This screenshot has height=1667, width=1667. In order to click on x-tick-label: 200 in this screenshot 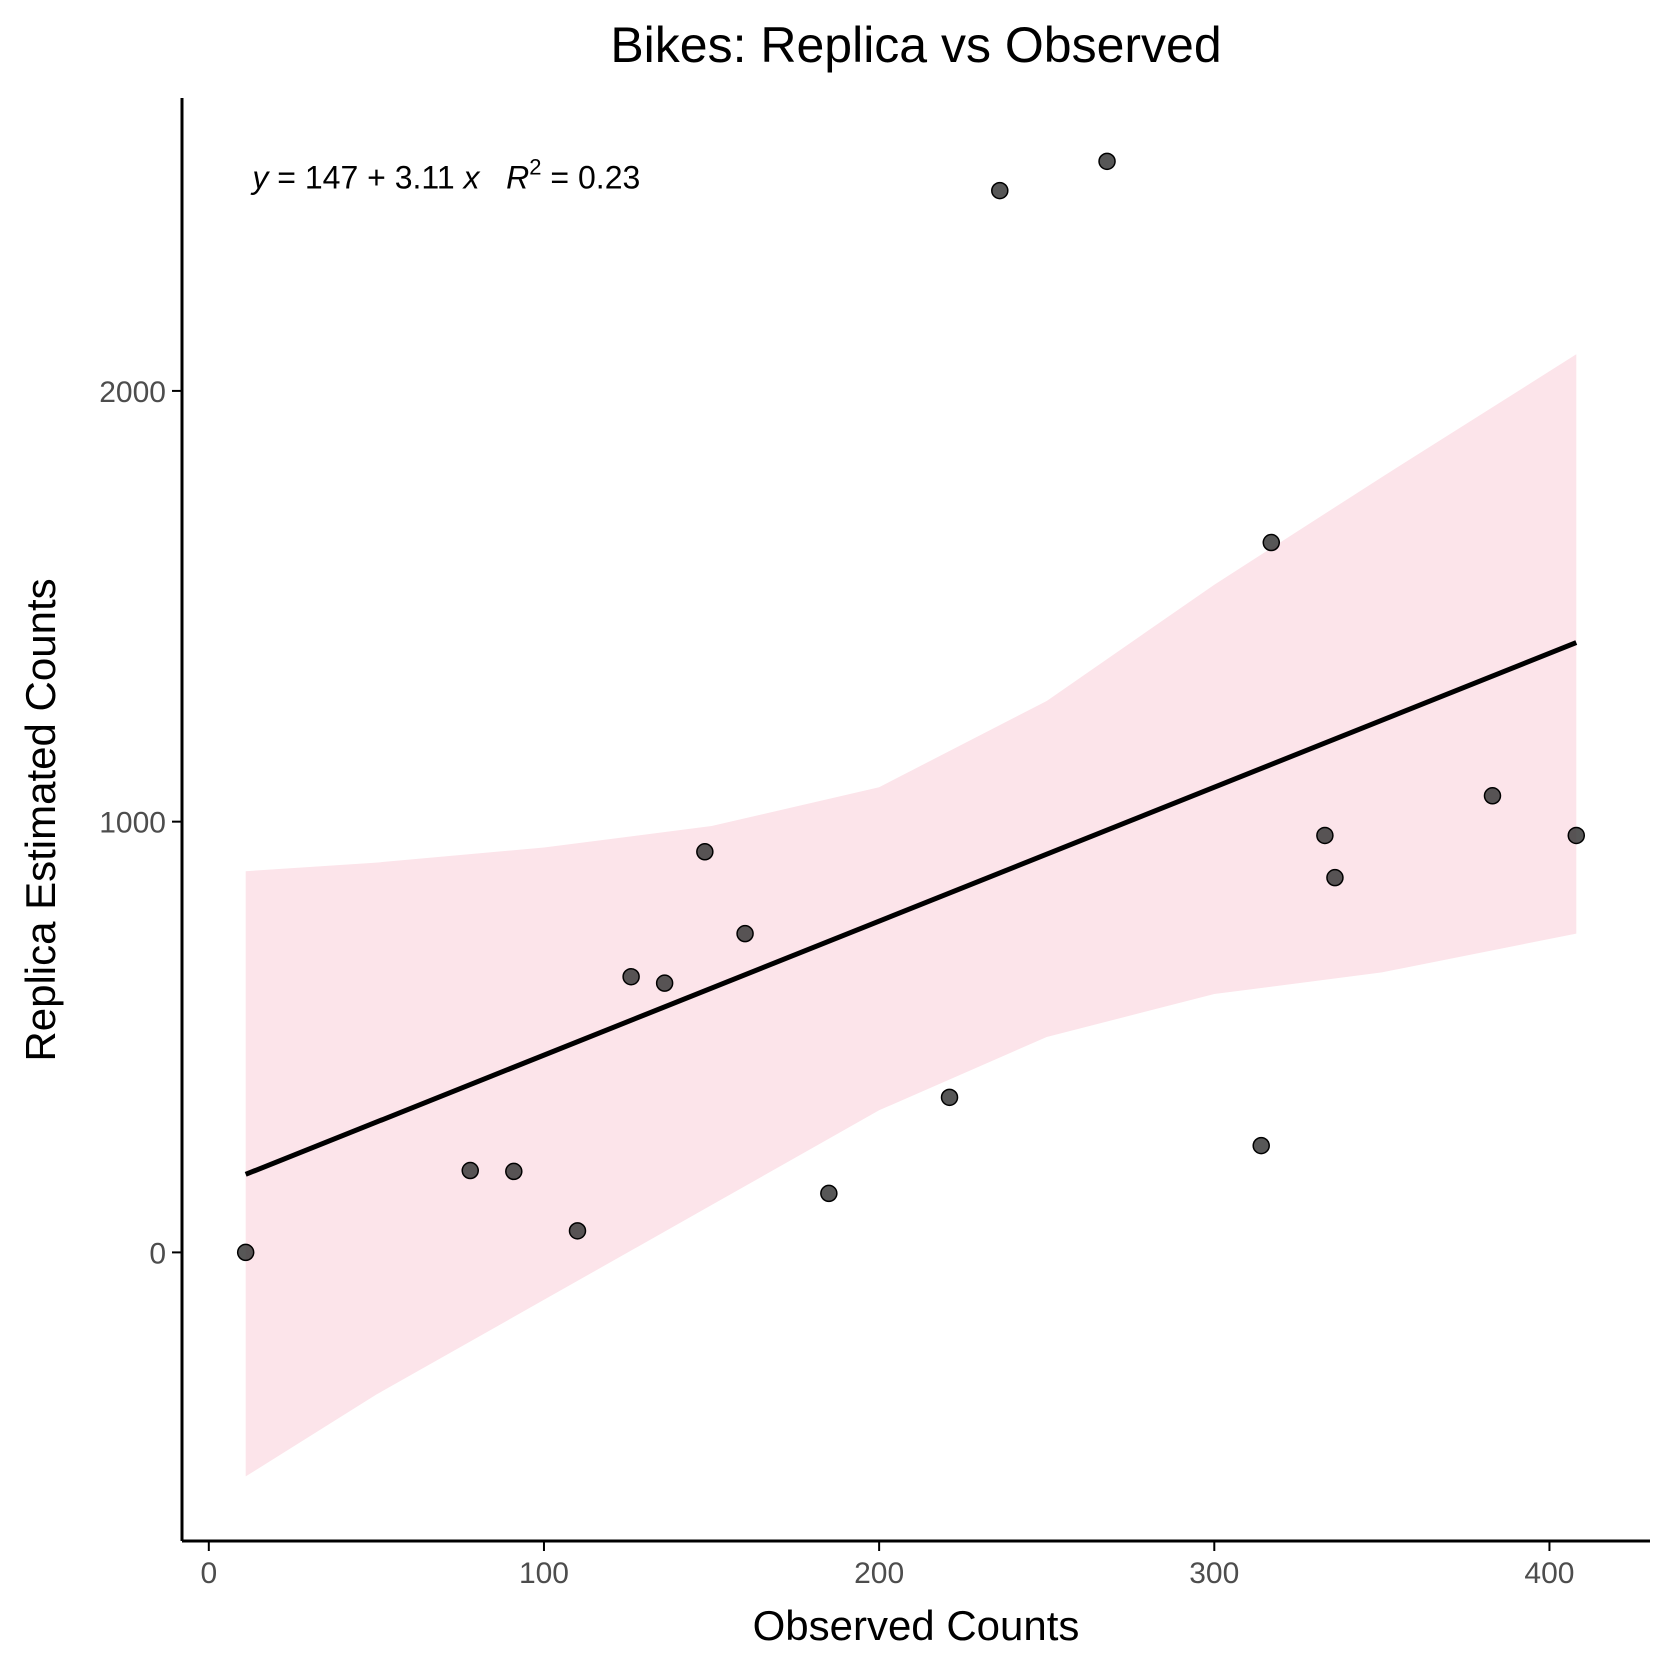, I will do `click(879, 1573)`.